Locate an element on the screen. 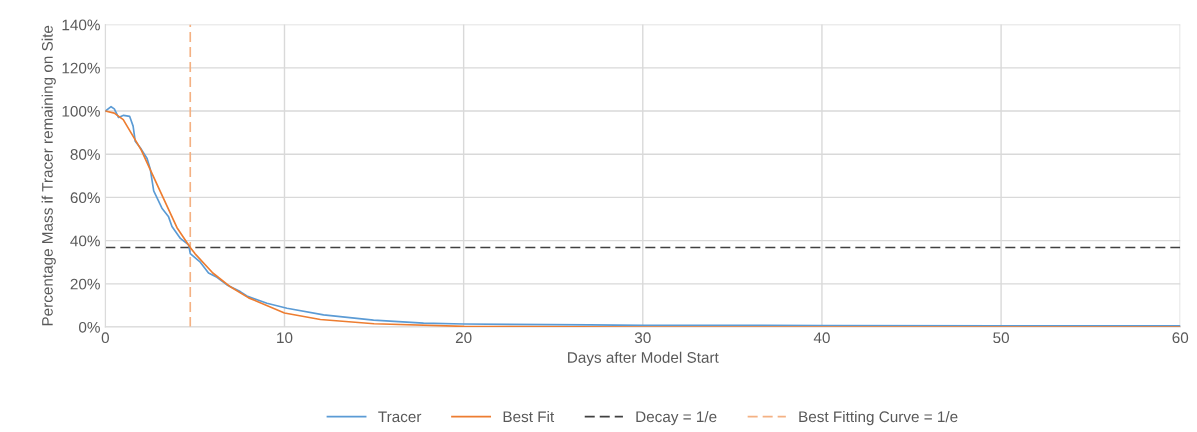 The width and height of the screenshot is (1197, 432). x-tick-label: 50 is located at coordinates (1001, 338).